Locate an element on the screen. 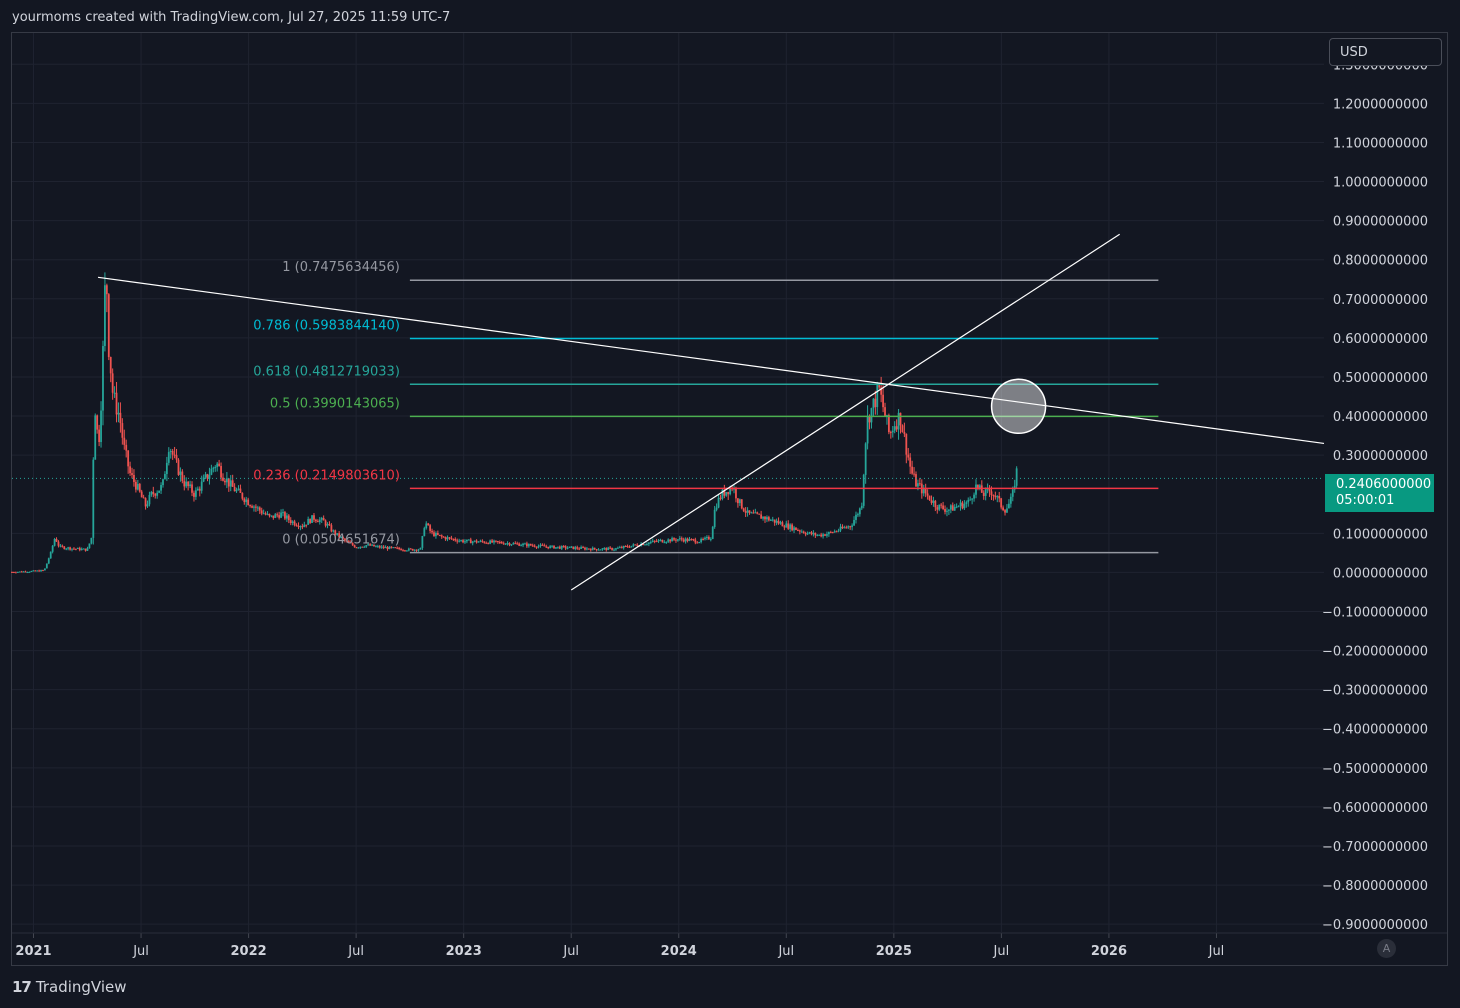 Image resolution: width=1460 pixels, height=1008 pixels. fib-level-label: 0.618 (0.4812719033) is located at coordinates (326, 371).